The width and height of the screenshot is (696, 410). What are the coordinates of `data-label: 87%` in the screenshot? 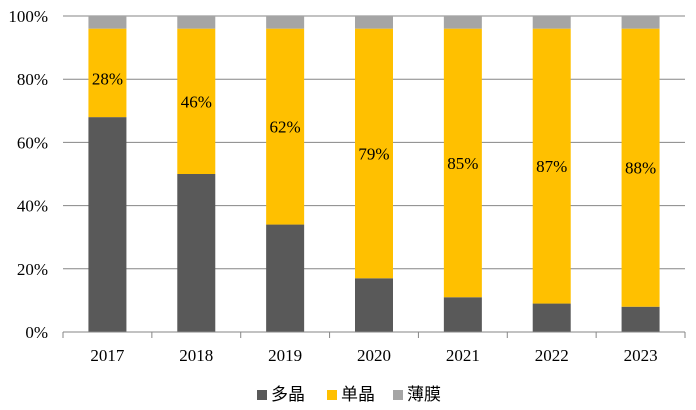 It's located at (551, 166).